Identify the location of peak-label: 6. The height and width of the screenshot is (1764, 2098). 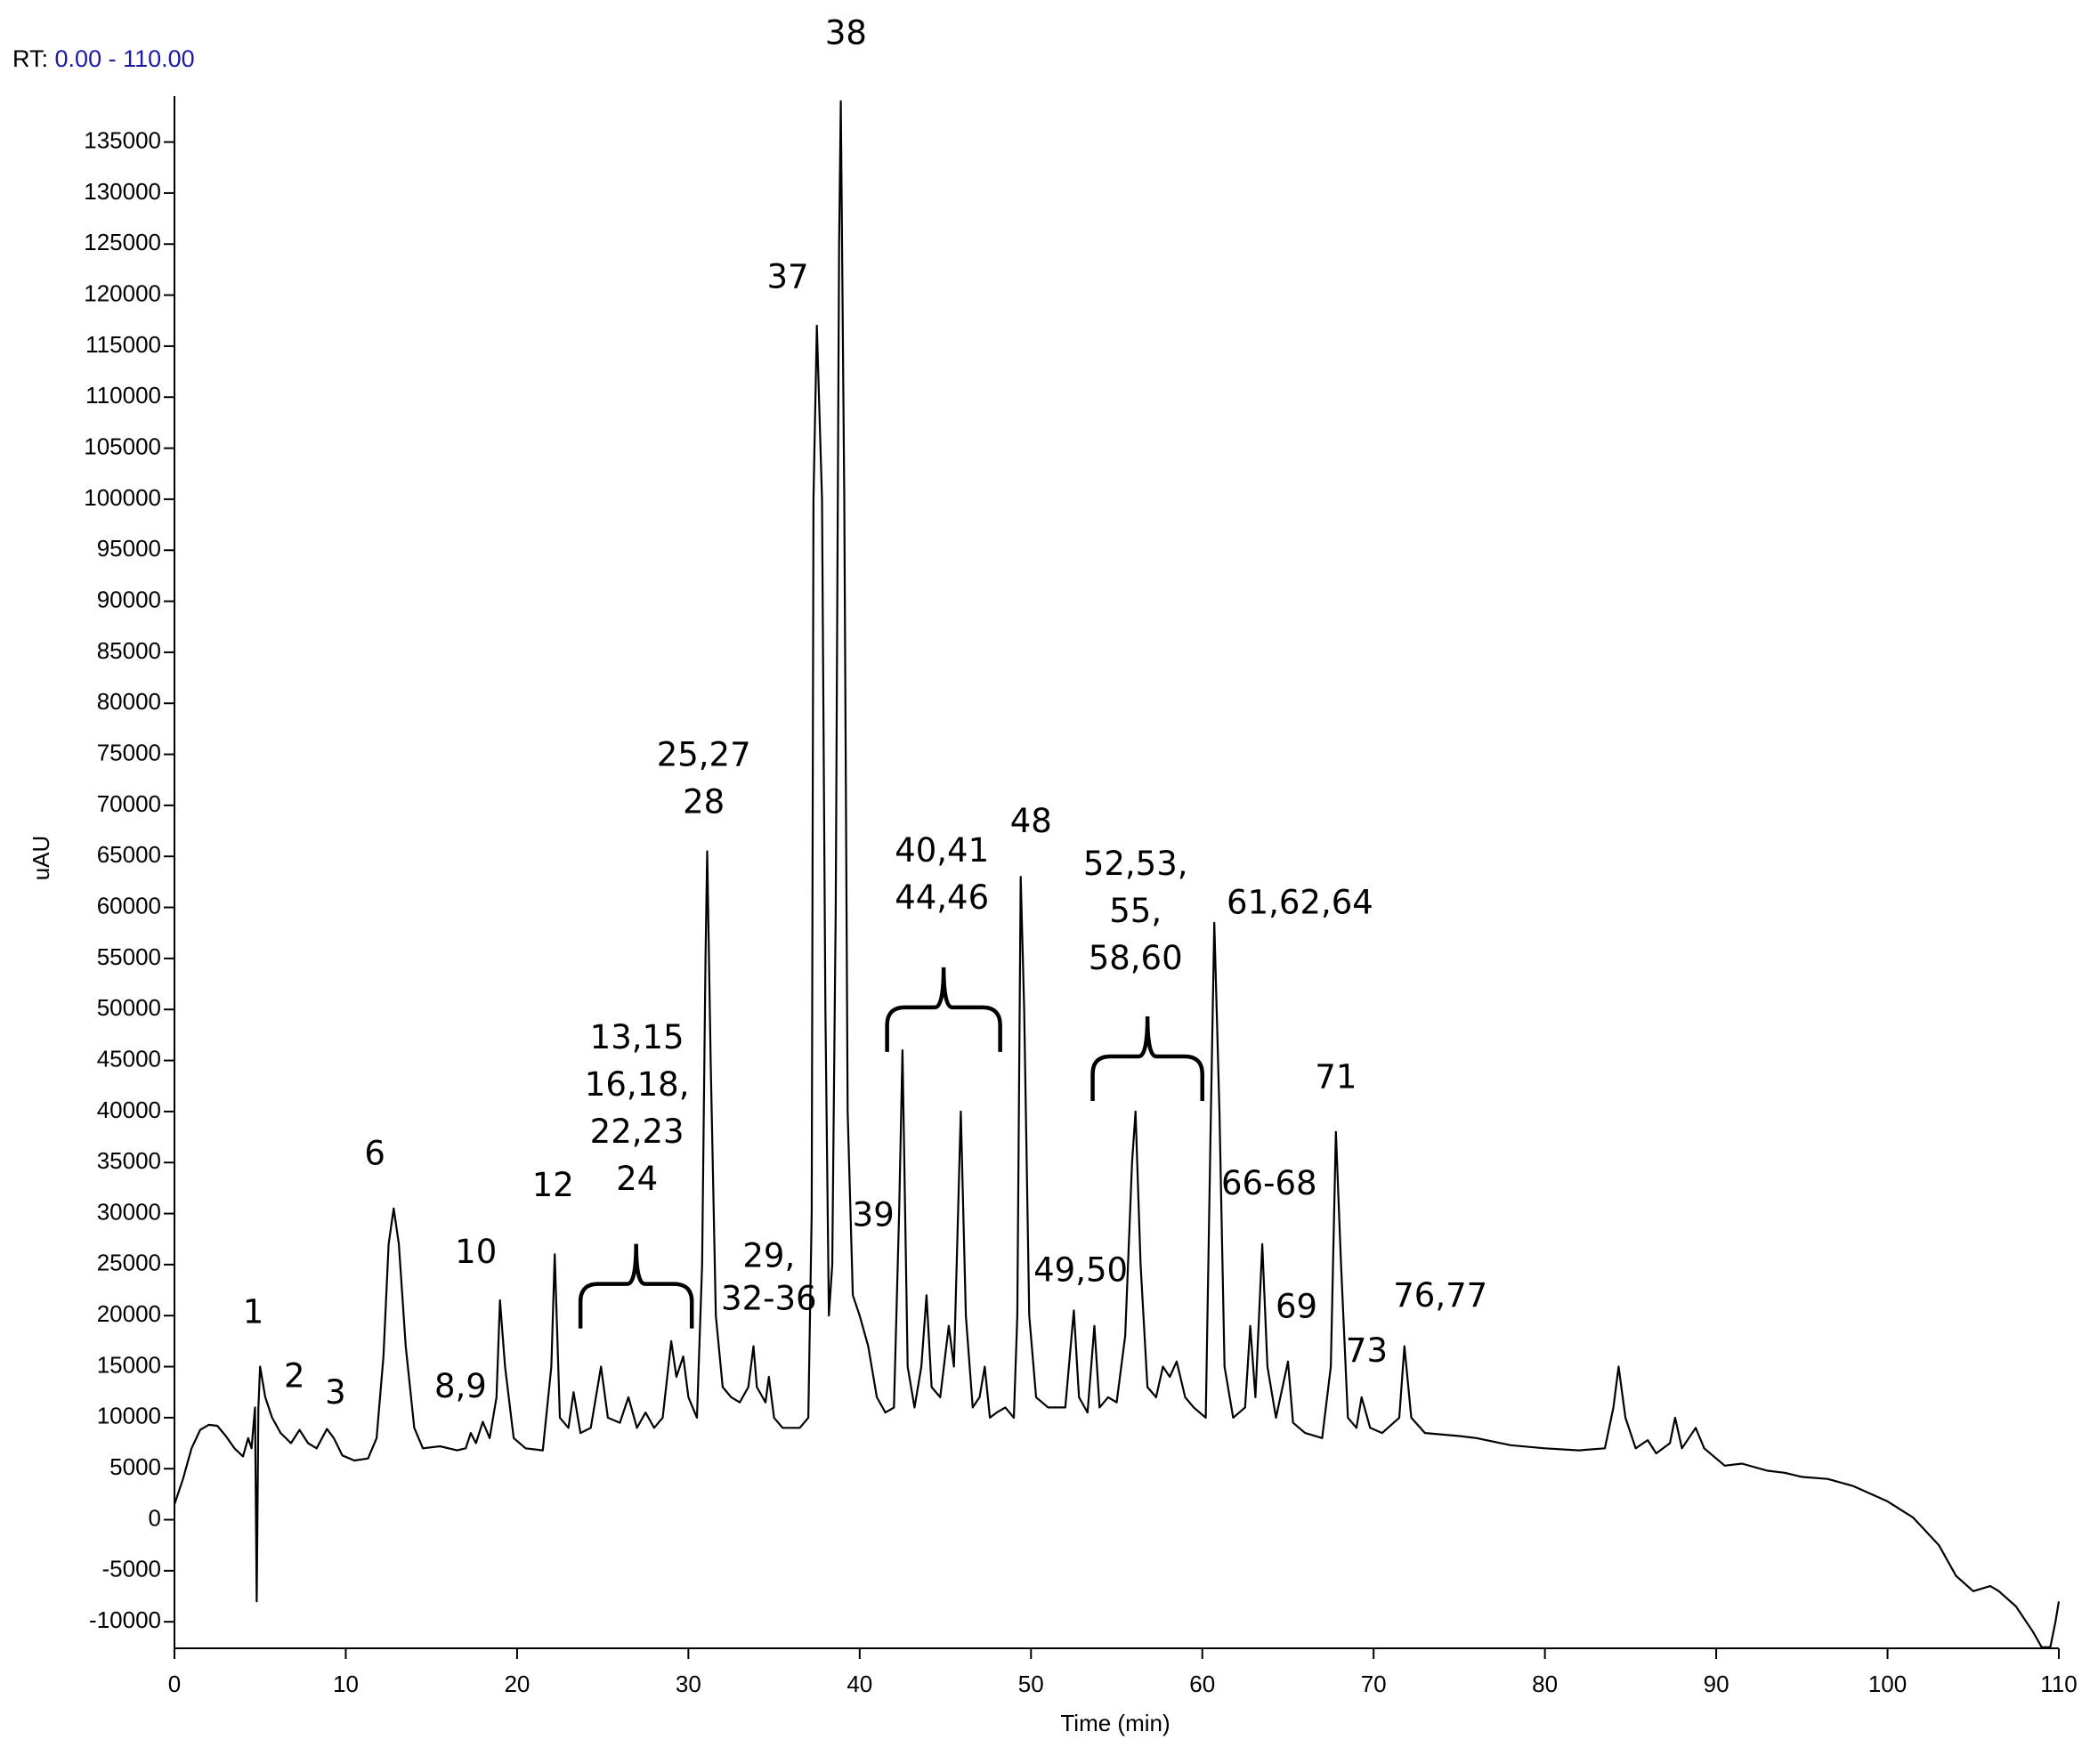
(374, 1154).